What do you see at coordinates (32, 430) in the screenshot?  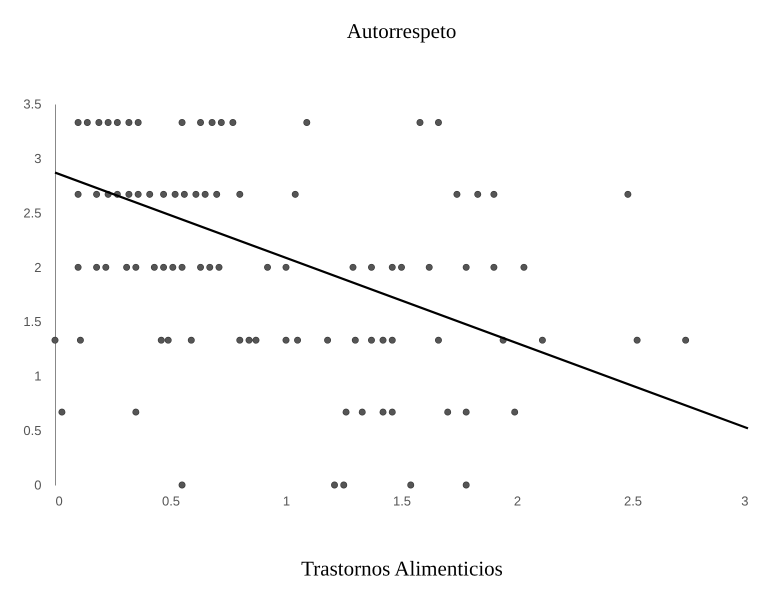 I see `y-tick-label: 0.5` at bounding box center [32, 430].